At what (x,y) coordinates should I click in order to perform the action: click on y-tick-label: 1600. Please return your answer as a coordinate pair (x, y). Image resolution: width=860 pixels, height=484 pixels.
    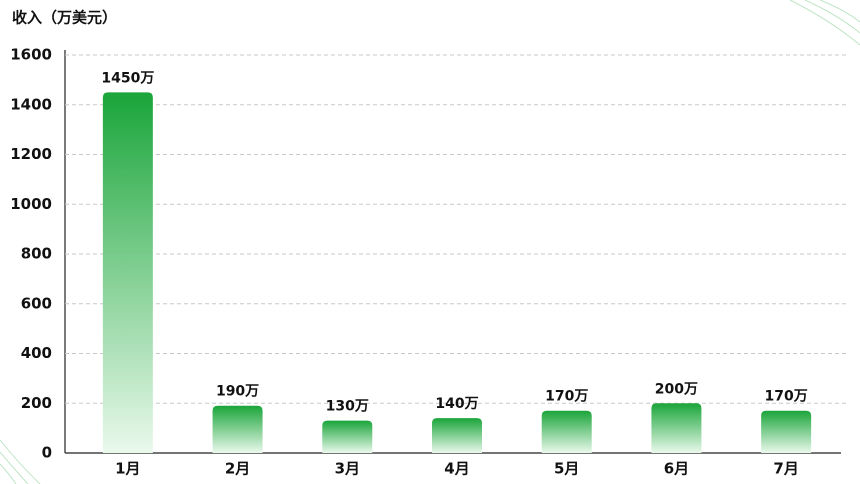
    Looking at the image, I should click on (31, 55).